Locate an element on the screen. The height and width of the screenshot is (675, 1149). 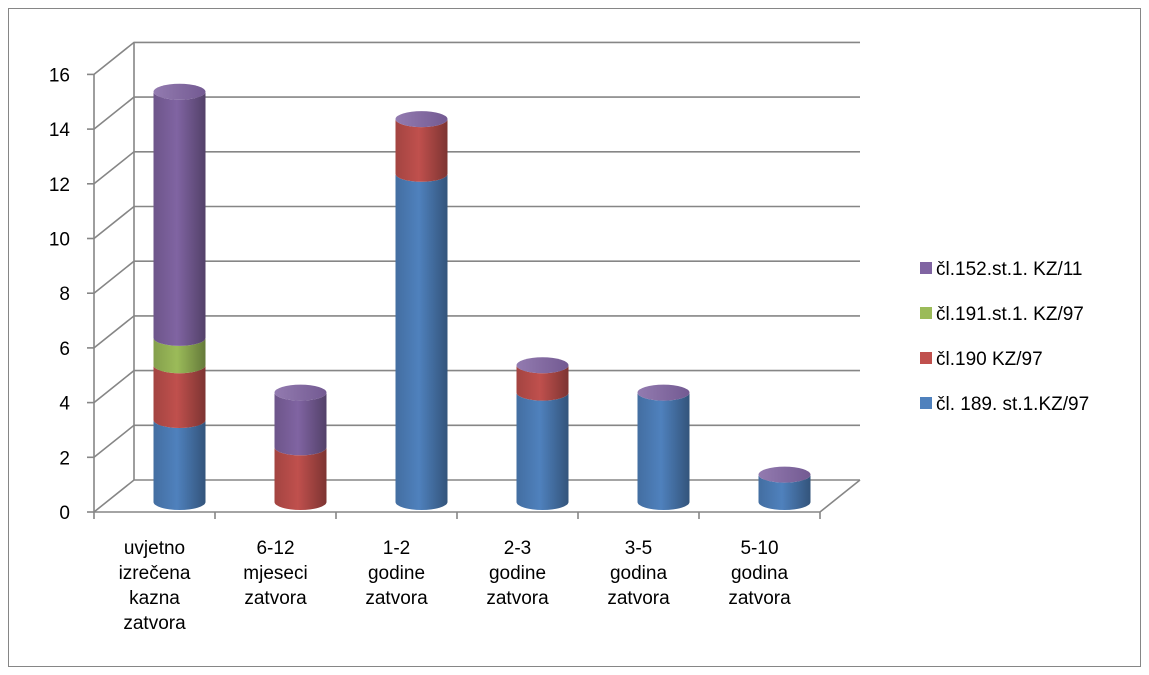
y-tick-label: 16 is located at coordinates (59, 75).